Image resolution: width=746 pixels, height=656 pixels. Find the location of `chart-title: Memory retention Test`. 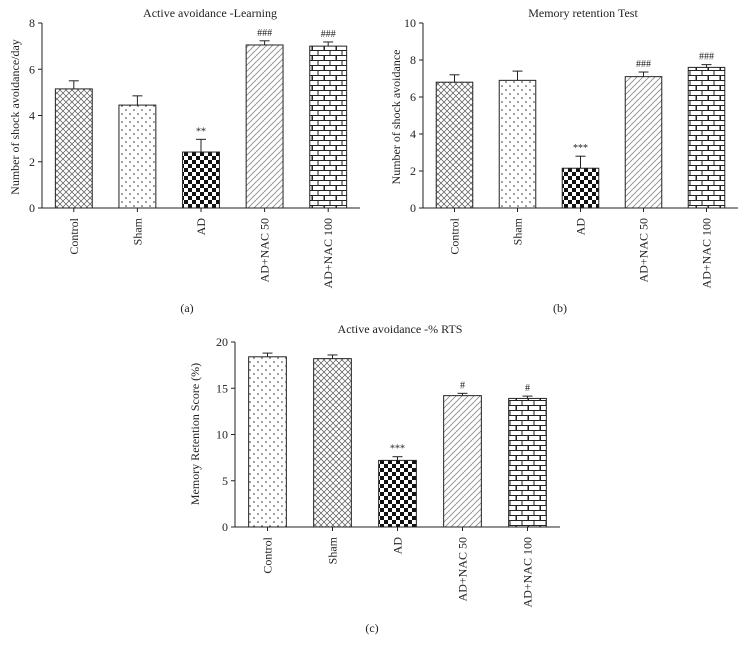

chart-title: Memory retention Test is located at coordinates (583, 13).